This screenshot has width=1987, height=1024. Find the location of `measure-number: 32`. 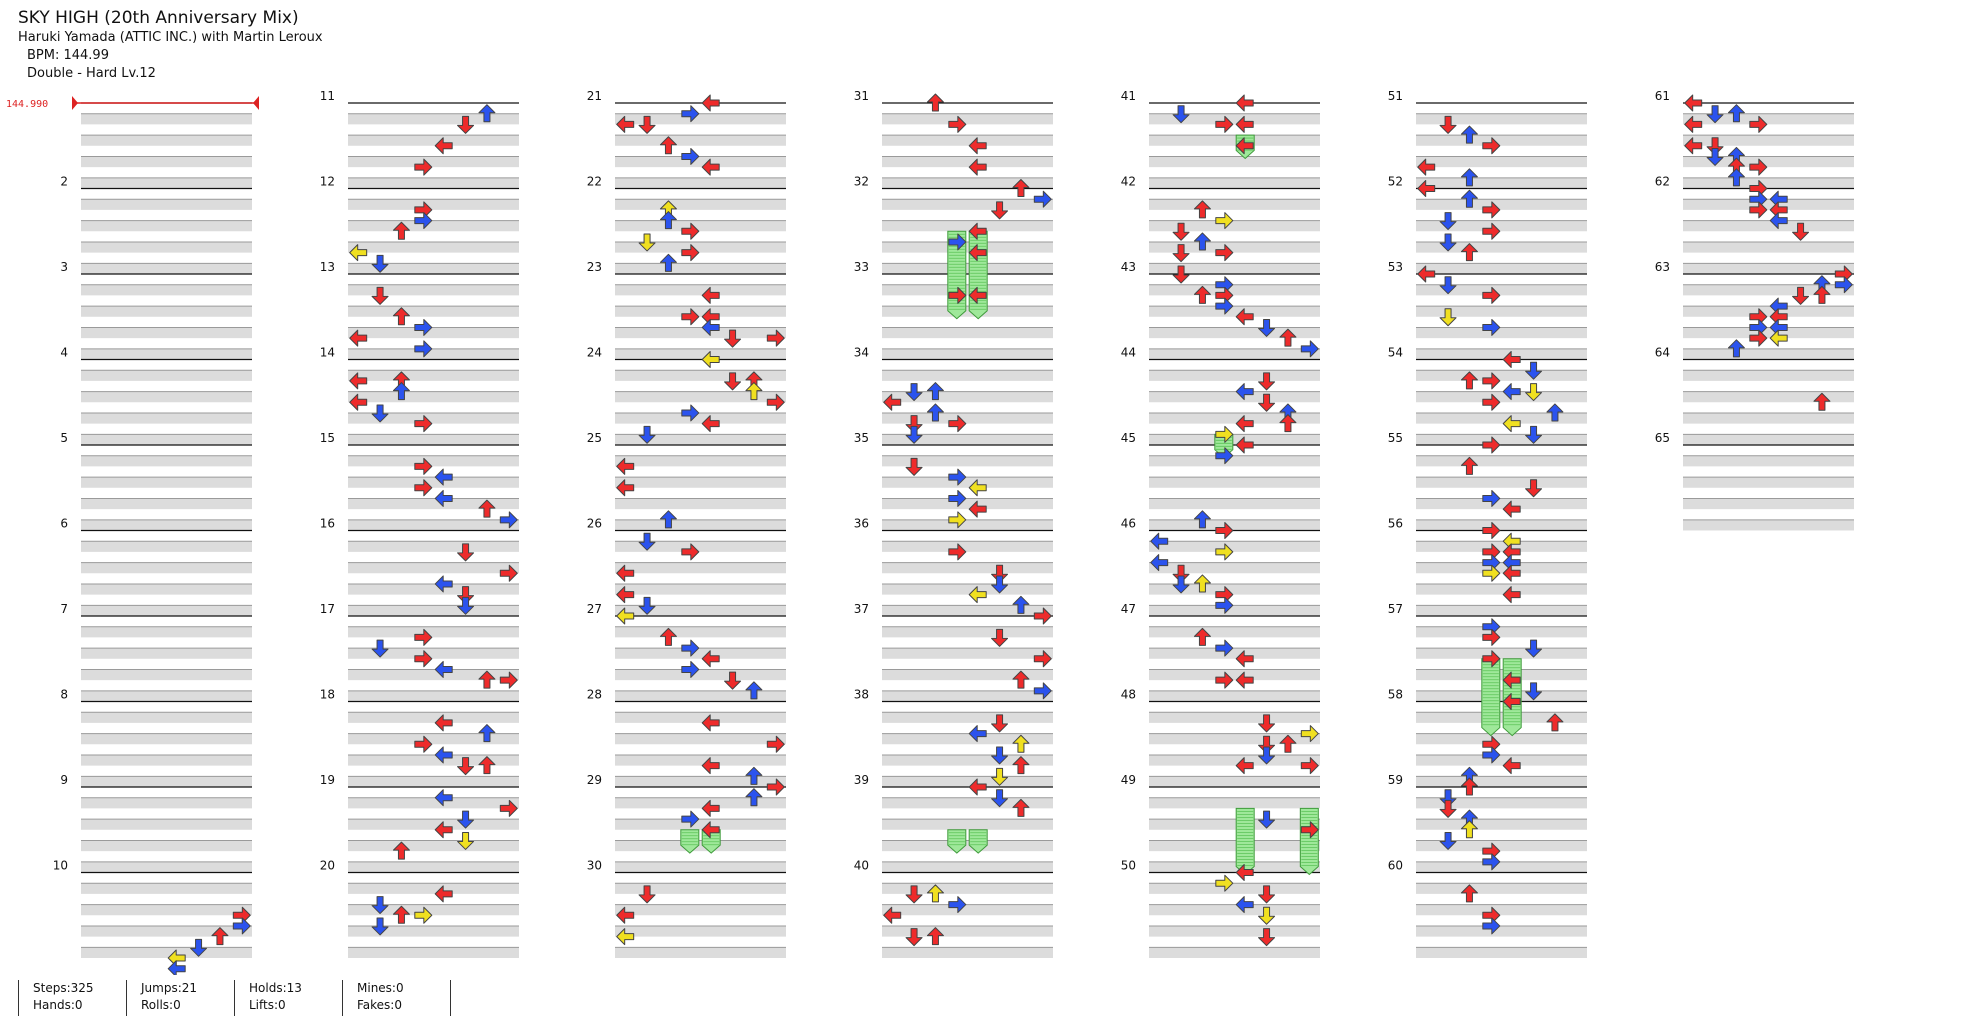

measure-number: 32 is located at coordinates (861, 182).